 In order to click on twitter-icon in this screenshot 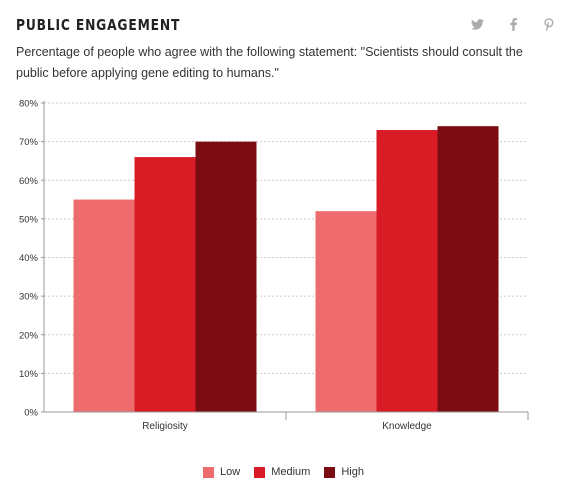, I will do `click(477, 24)`.